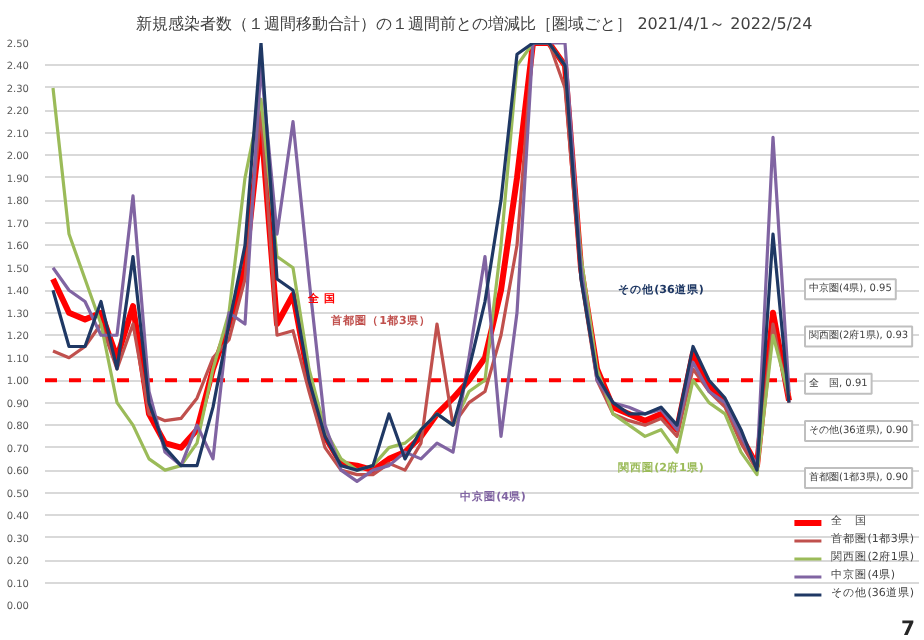 The width and height of the screenshot is (924, 640). I want to click on chart-title: 新規感染者数（１週間移動合計）の１週間前との増減比［圏域ごと］ 2021/4/1～ 2022/5/24, so click(474, 24).